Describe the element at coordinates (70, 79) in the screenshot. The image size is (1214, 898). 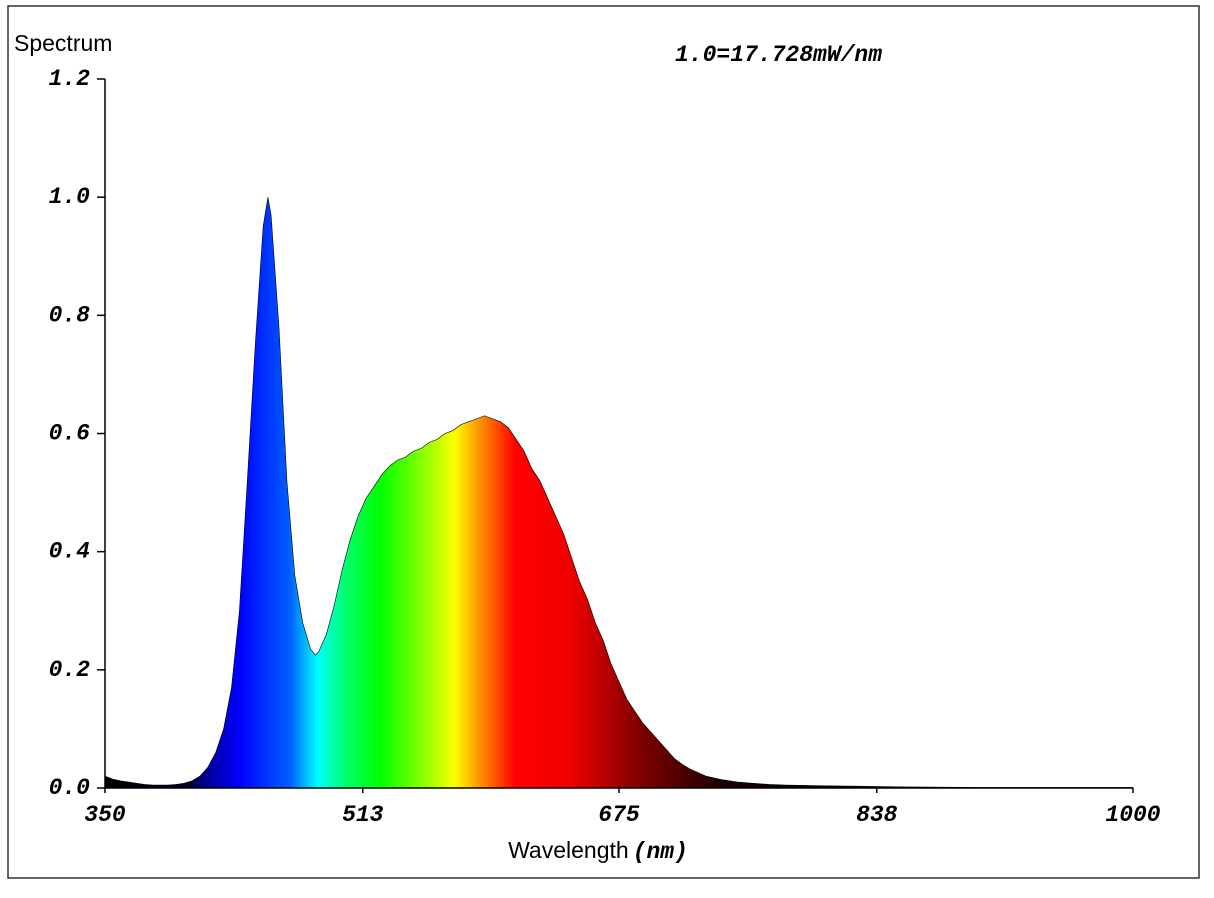
I see `y-tick-label: 1.2` at that location.